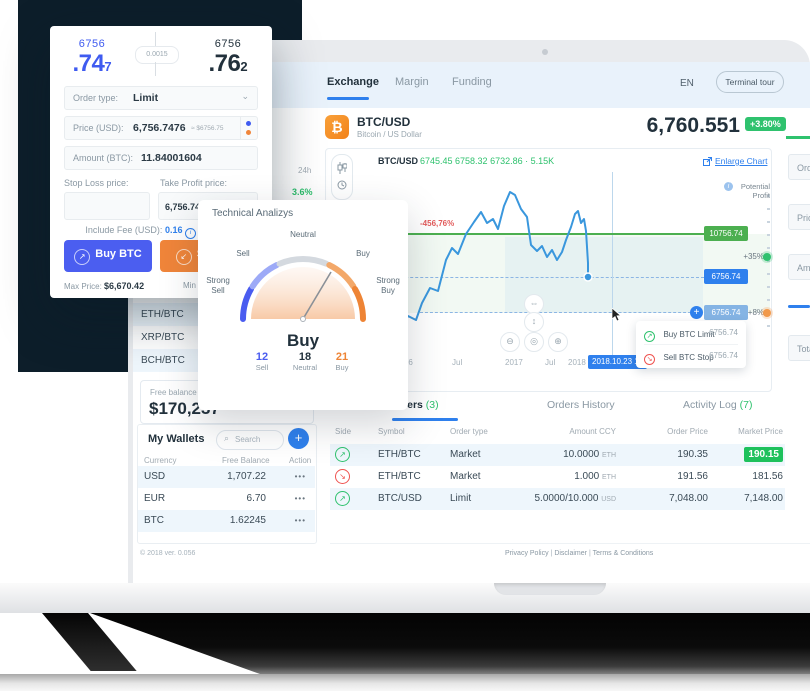 The width and height of the screenshot is (810, 691). What do you see at coordinates (342, 454) in the screenshot?
I see `buy-side-icon: ↗` at bounding box center [342, 454].